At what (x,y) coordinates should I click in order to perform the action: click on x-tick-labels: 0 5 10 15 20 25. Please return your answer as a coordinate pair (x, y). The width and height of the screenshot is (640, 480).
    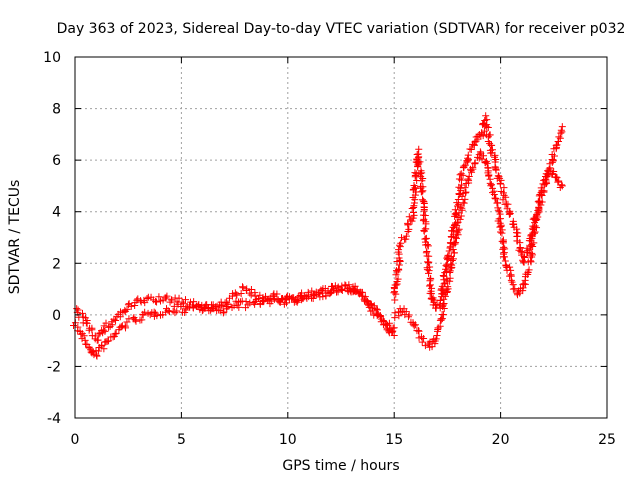
    Looking at the image, I should click on (343, 440).